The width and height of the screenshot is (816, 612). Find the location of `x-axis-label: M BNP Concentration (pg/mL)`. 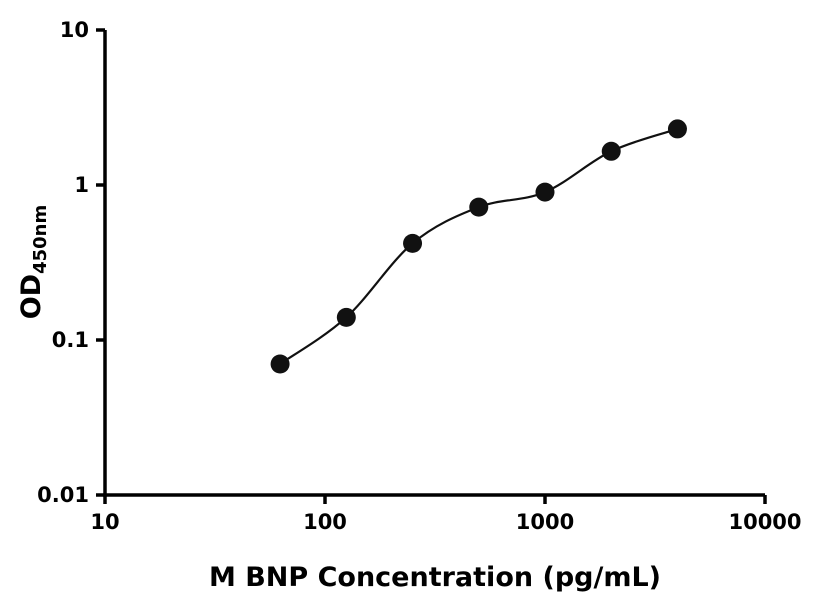

x-axis-label: M BNP Concentration (pg/mL) is located at coordinates (435, 577).